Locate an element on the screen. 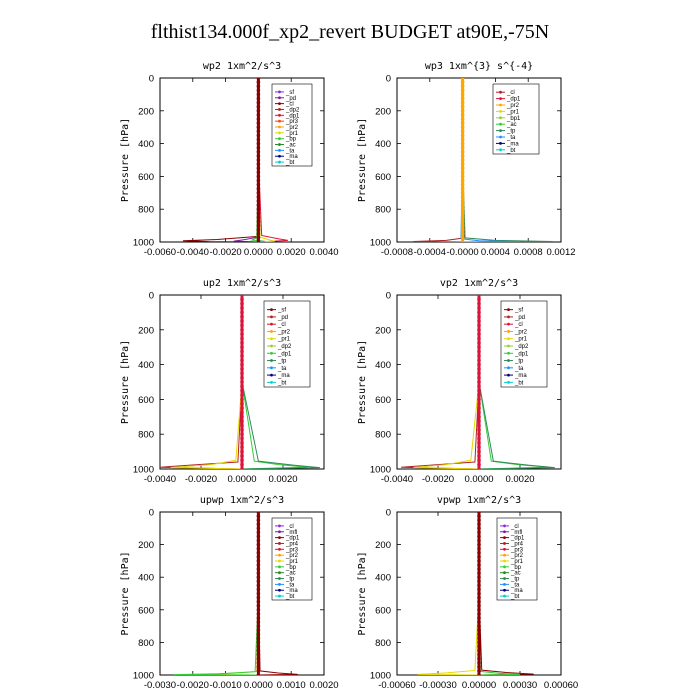 Image resolution: width=700 pixels, height=700 pixels. y-tick-label: 600 is located at coordinates (146, 177).